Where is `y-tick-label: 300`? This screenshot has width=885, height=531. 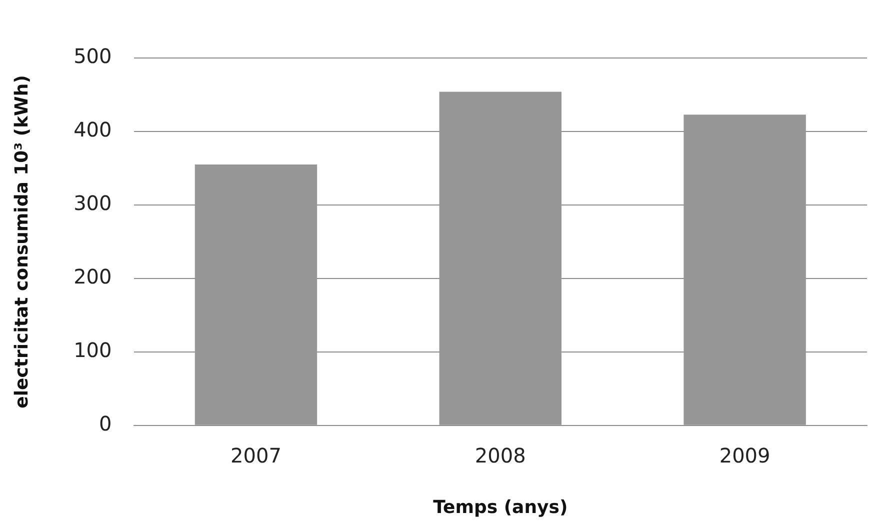
y-tick-label: 300 is located at coordinates (93, 203).